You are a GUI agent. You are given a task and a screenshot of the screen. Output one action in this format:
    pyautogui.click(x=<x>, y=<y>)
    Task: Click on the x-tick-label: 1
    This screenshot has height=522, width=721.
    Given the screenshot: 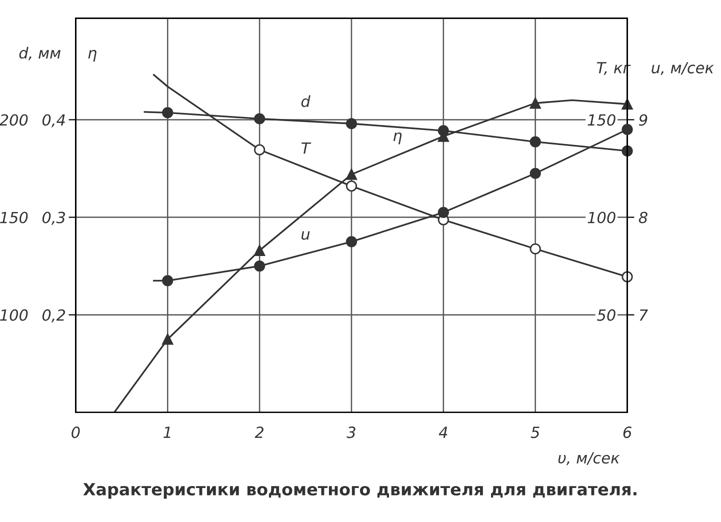 What is the action you would take?
    pyautogui.click(x=167, y=432)
    